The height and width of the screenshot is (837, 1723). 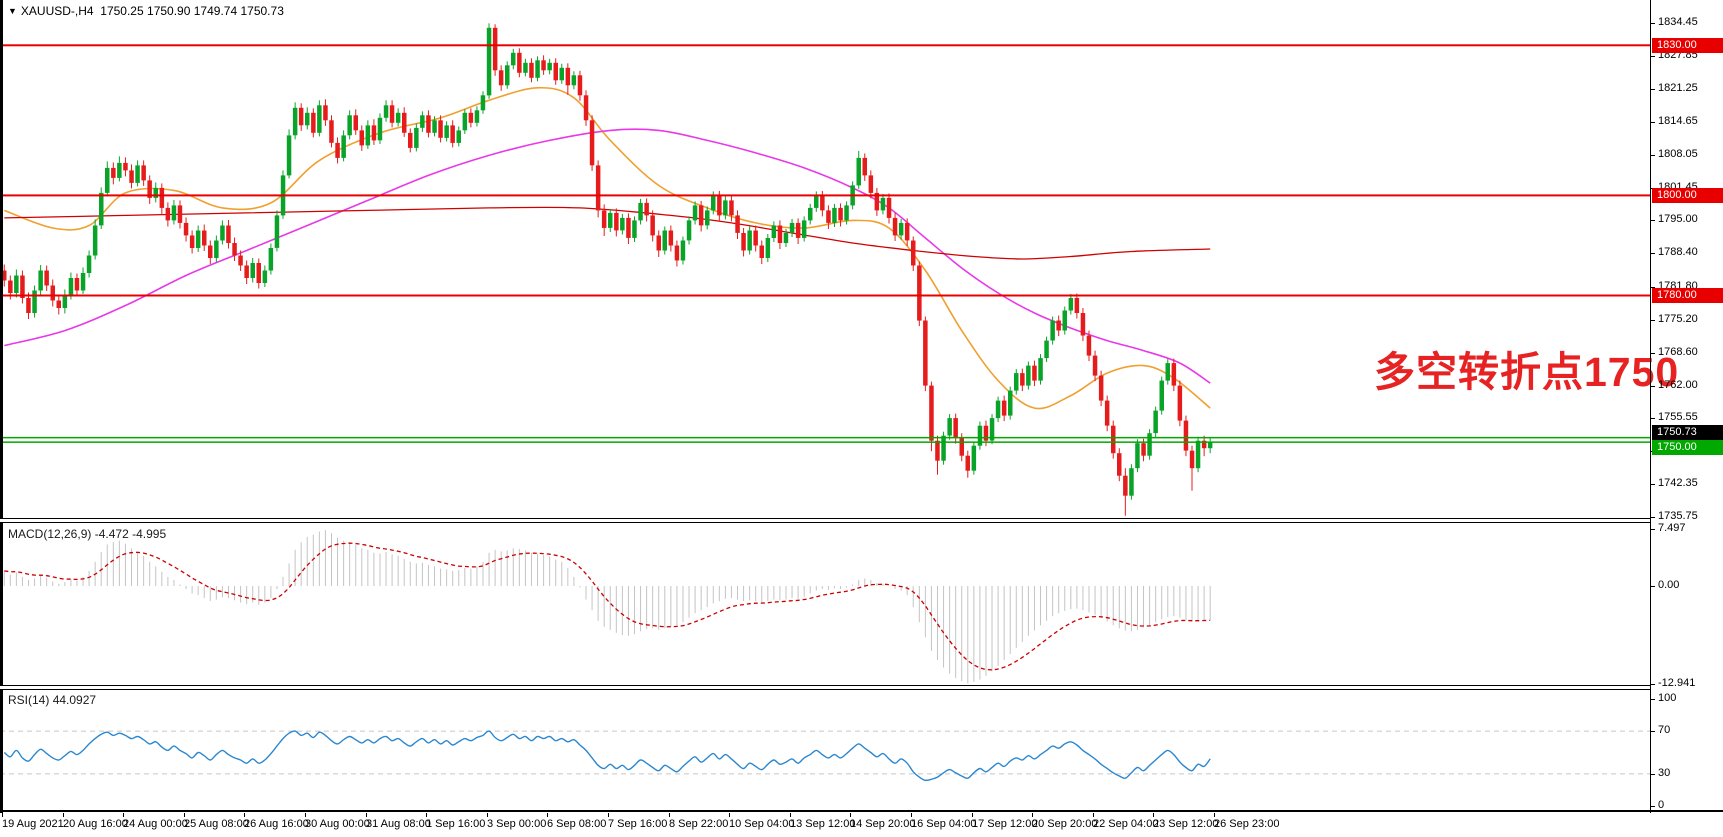 I want to click on pane-separator-macd-rsi, so click(x=825, y=687).